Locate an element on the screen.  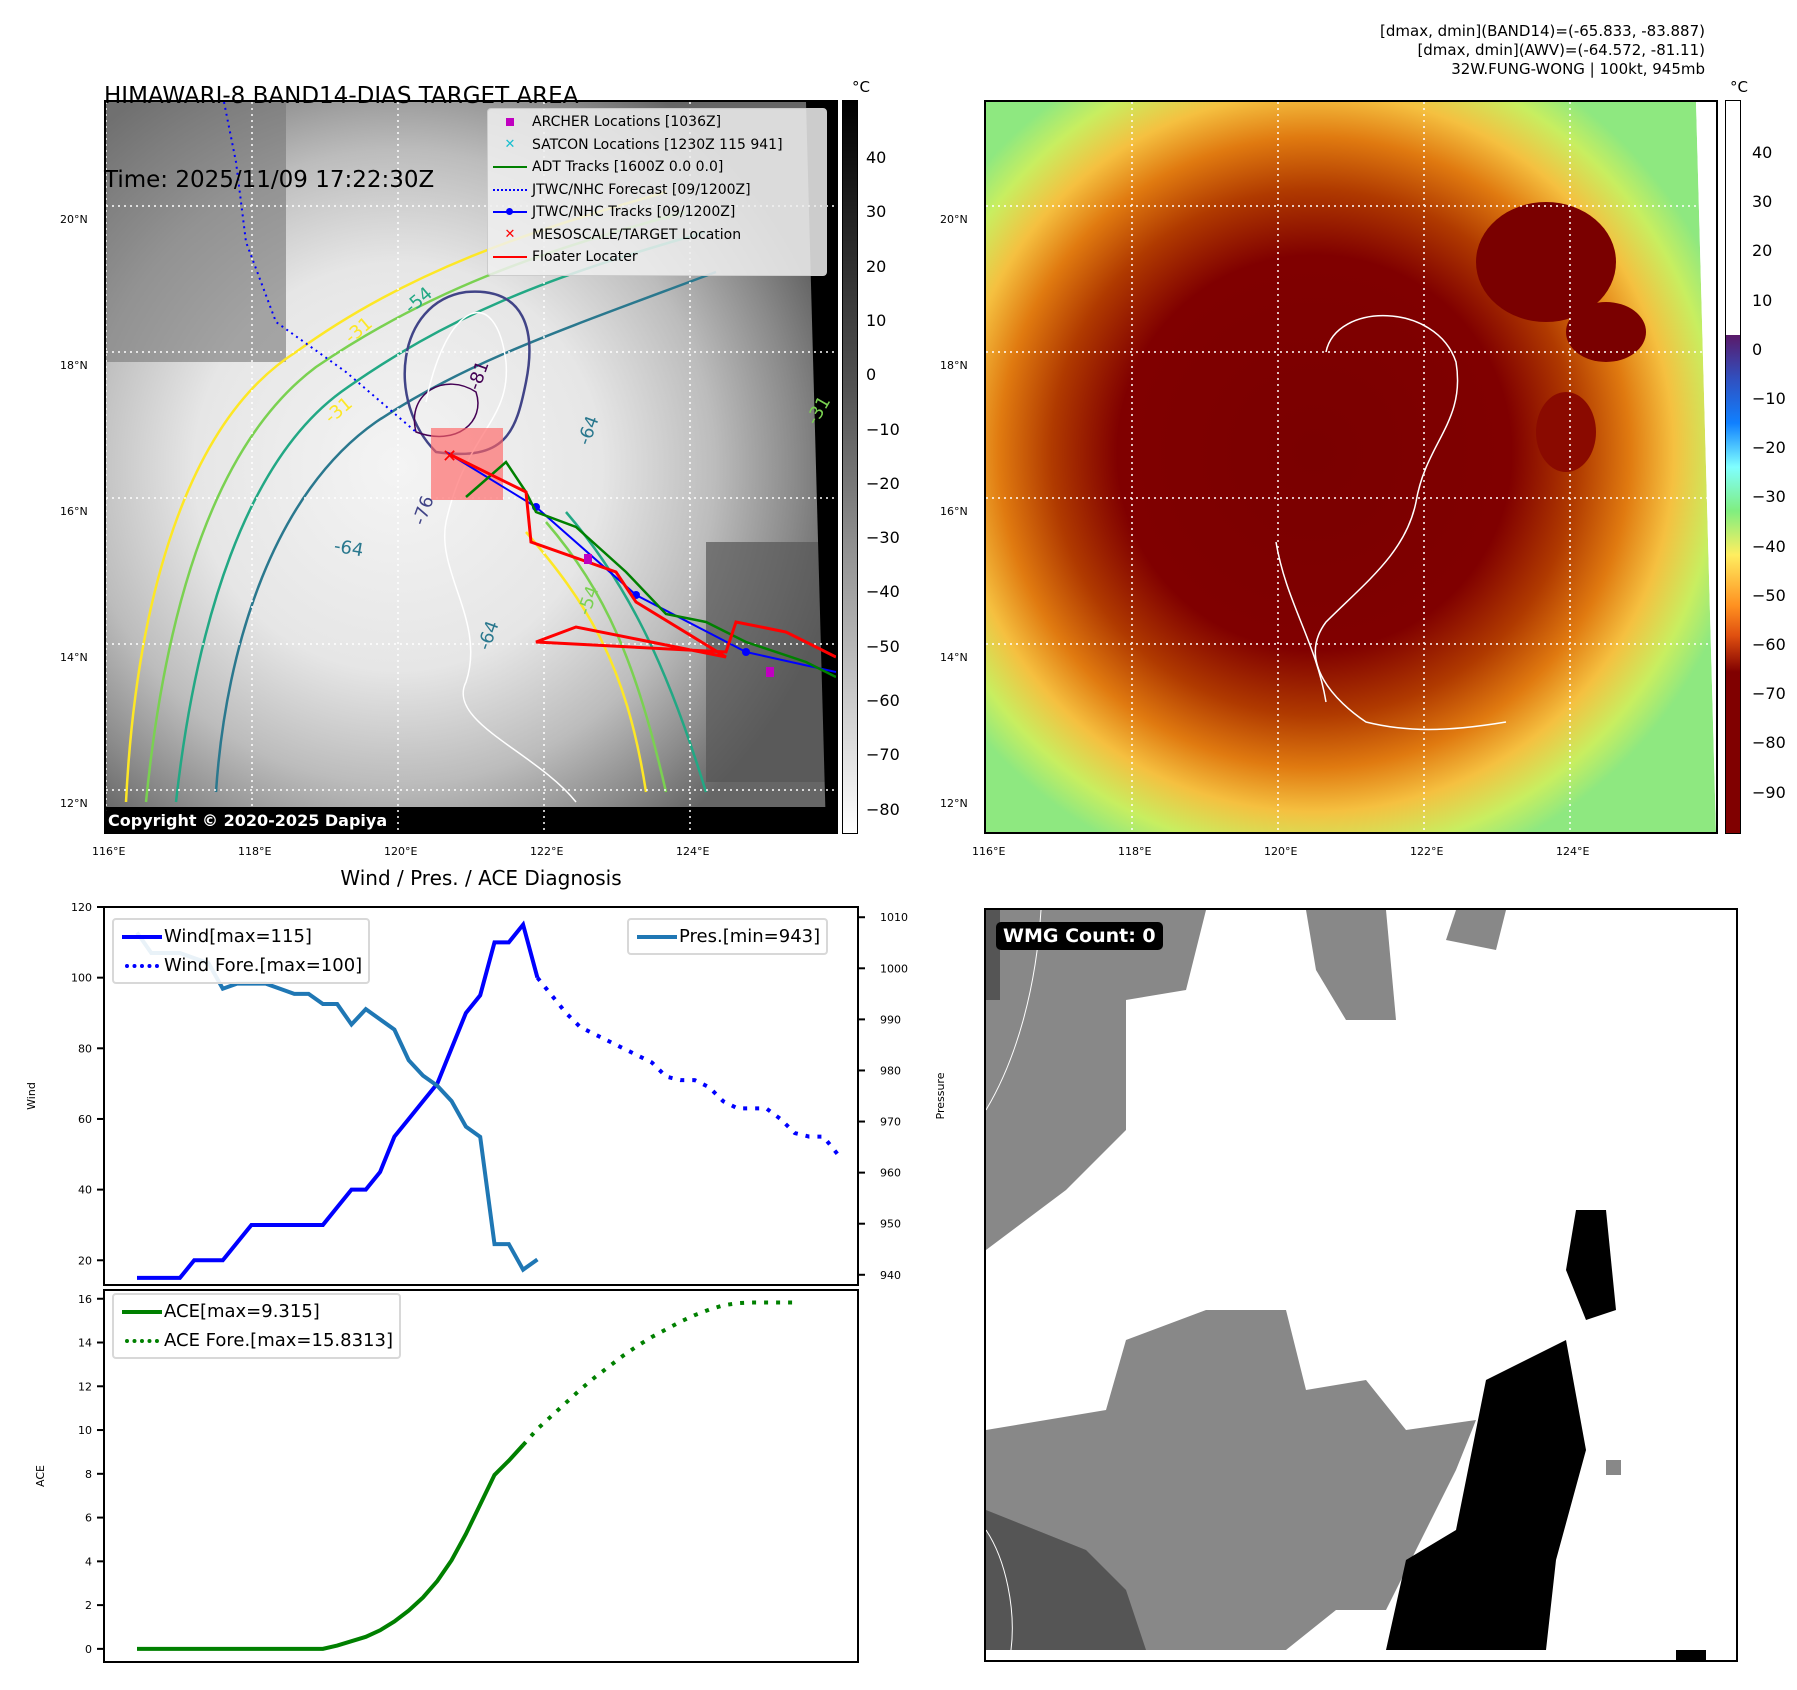
legend-item-adt: ADT Tracks [1600Z 0.0 0.0] is located at coordinates (657, 167).